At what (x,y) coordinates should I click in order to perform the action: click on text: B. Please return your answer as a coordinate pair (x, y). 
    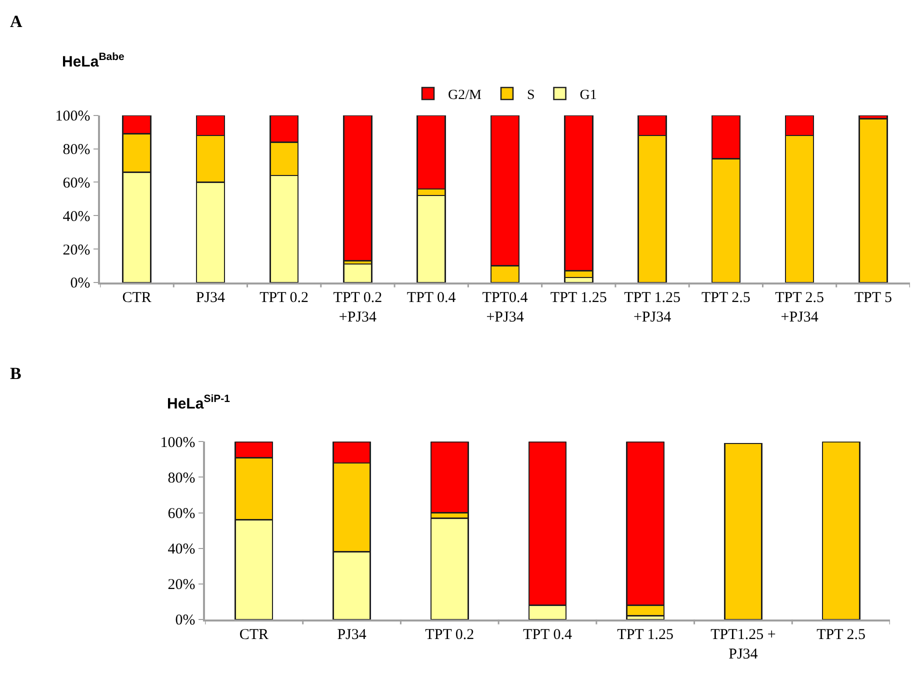
    Looking at the image, I should click on (16, 373).